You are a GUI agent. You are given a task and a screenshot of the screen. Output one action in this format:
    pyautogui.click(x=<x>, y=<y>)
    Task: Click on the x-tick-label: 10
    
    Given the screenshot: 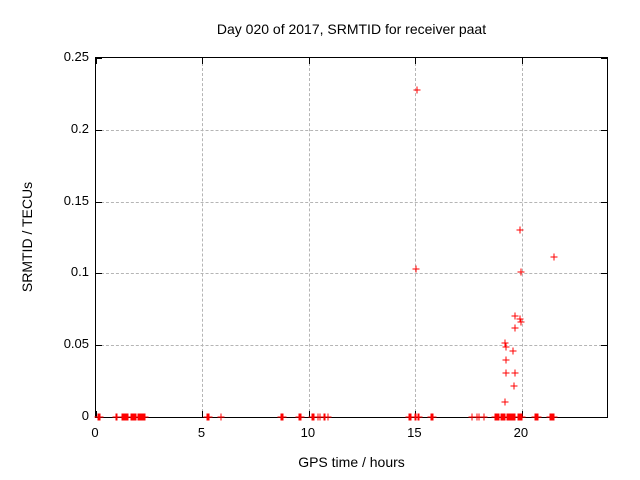 What is the action you would take?
    pyautogui.click(x=308, y=432)
    